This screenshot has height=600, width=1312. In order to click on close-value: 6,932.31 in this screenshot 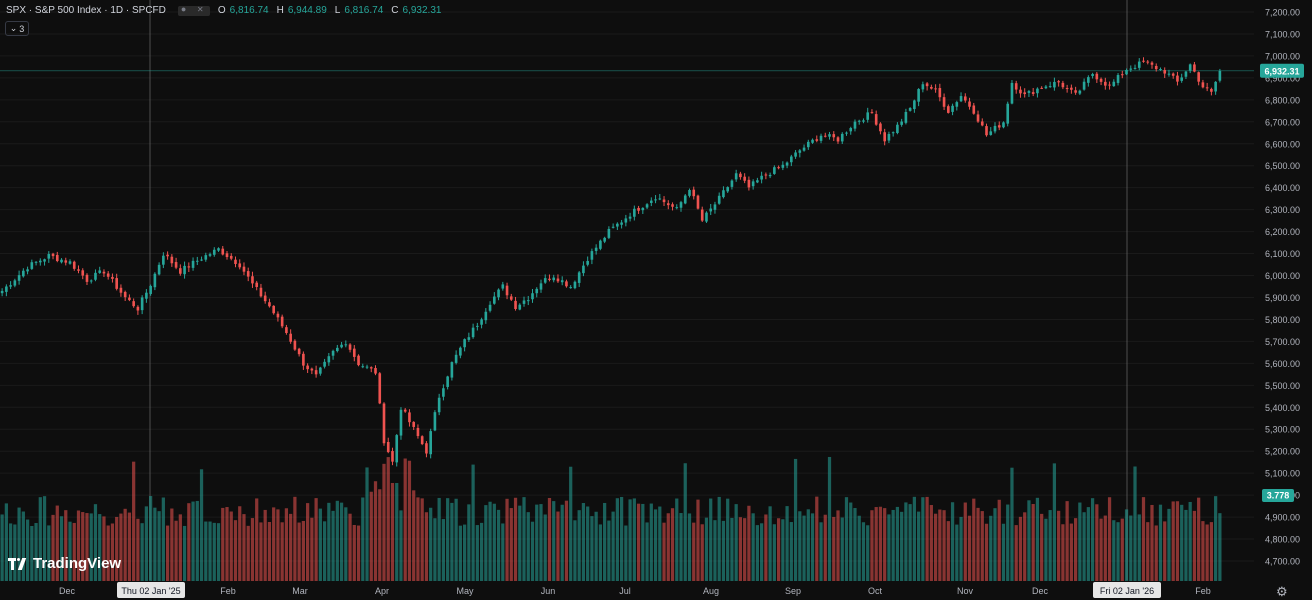, I will do `click(422, 10)`.